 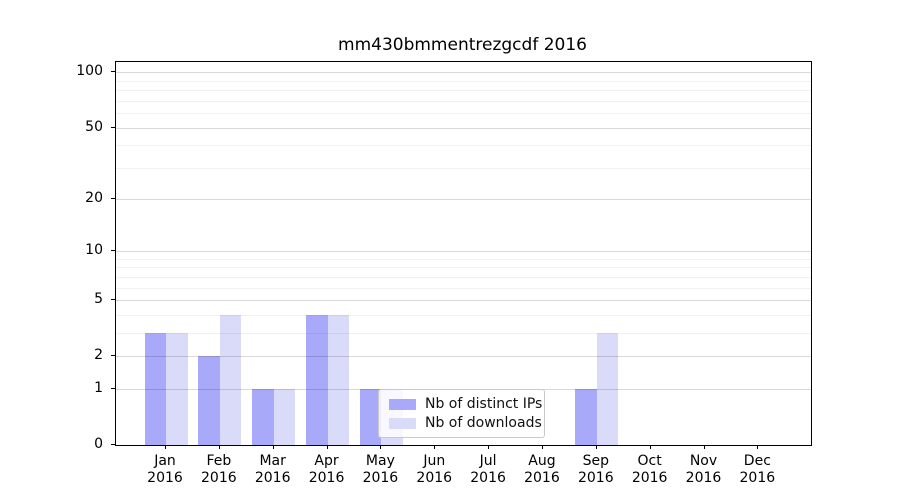 I want to click on bar-distinct-ips-may, so click(x=370, y=416).